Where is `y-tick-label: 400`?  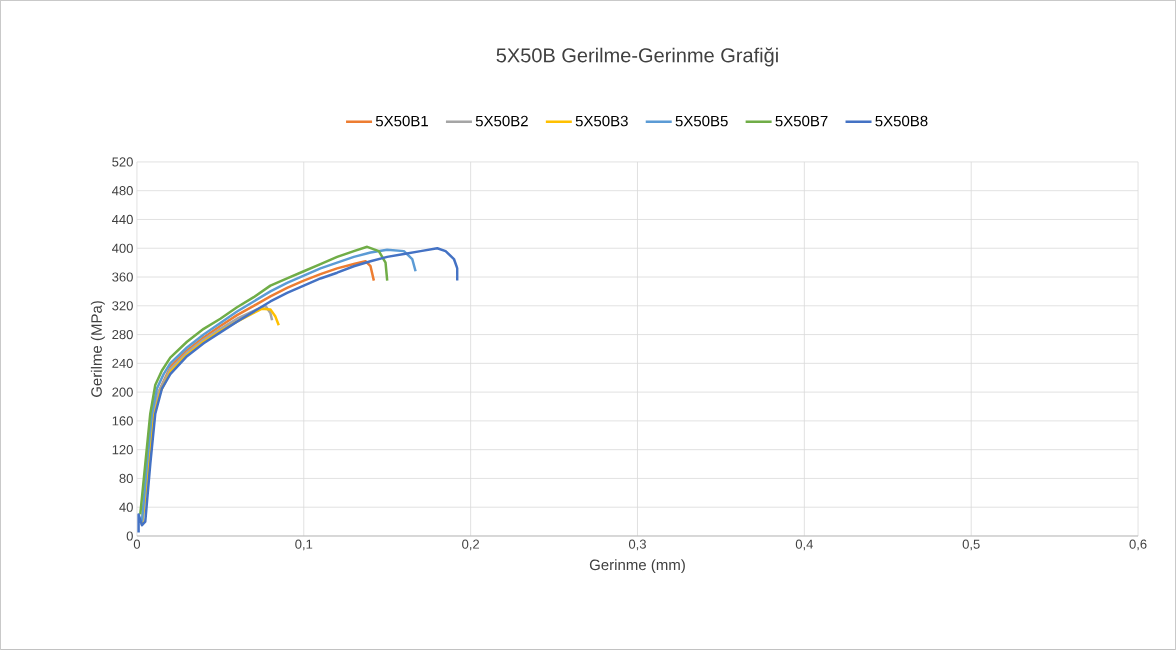 y-tick-label: 400 is located at coordinates (122, 248).